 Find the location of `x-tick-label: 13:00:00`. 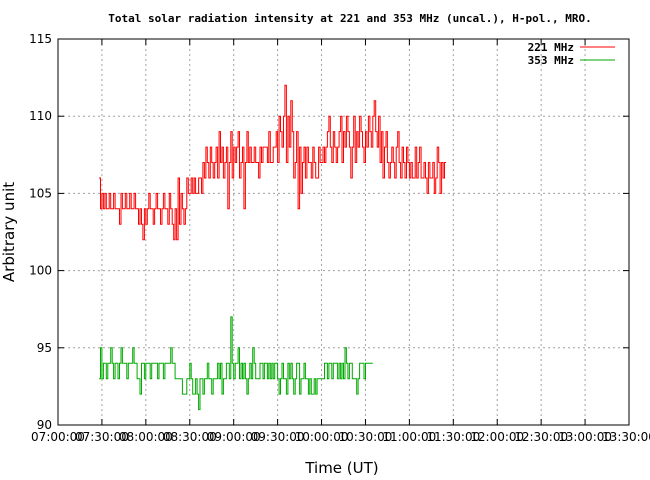

x-tick-label: 13:00:00 is located at coordinates (585, 437).